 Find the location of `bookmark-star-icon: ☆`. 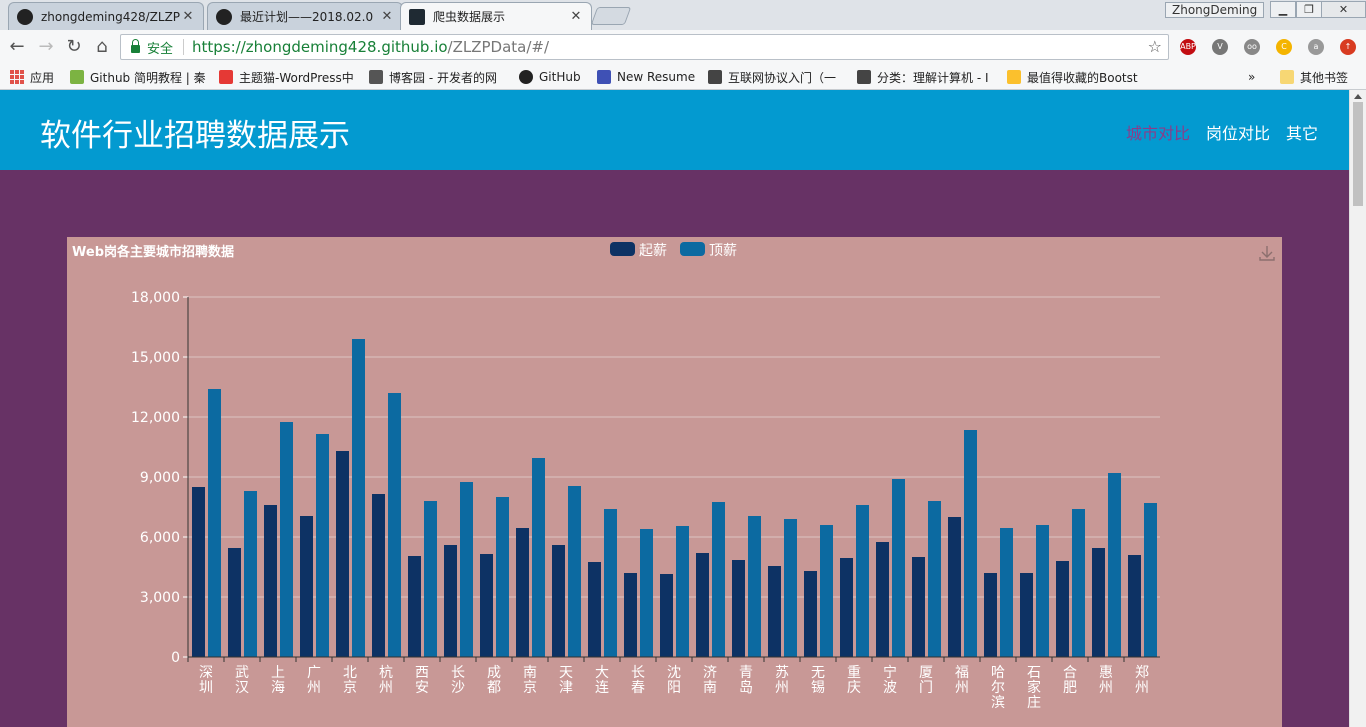

bookmark-star-icon: ☆ is located at coordinates (1154, 46).